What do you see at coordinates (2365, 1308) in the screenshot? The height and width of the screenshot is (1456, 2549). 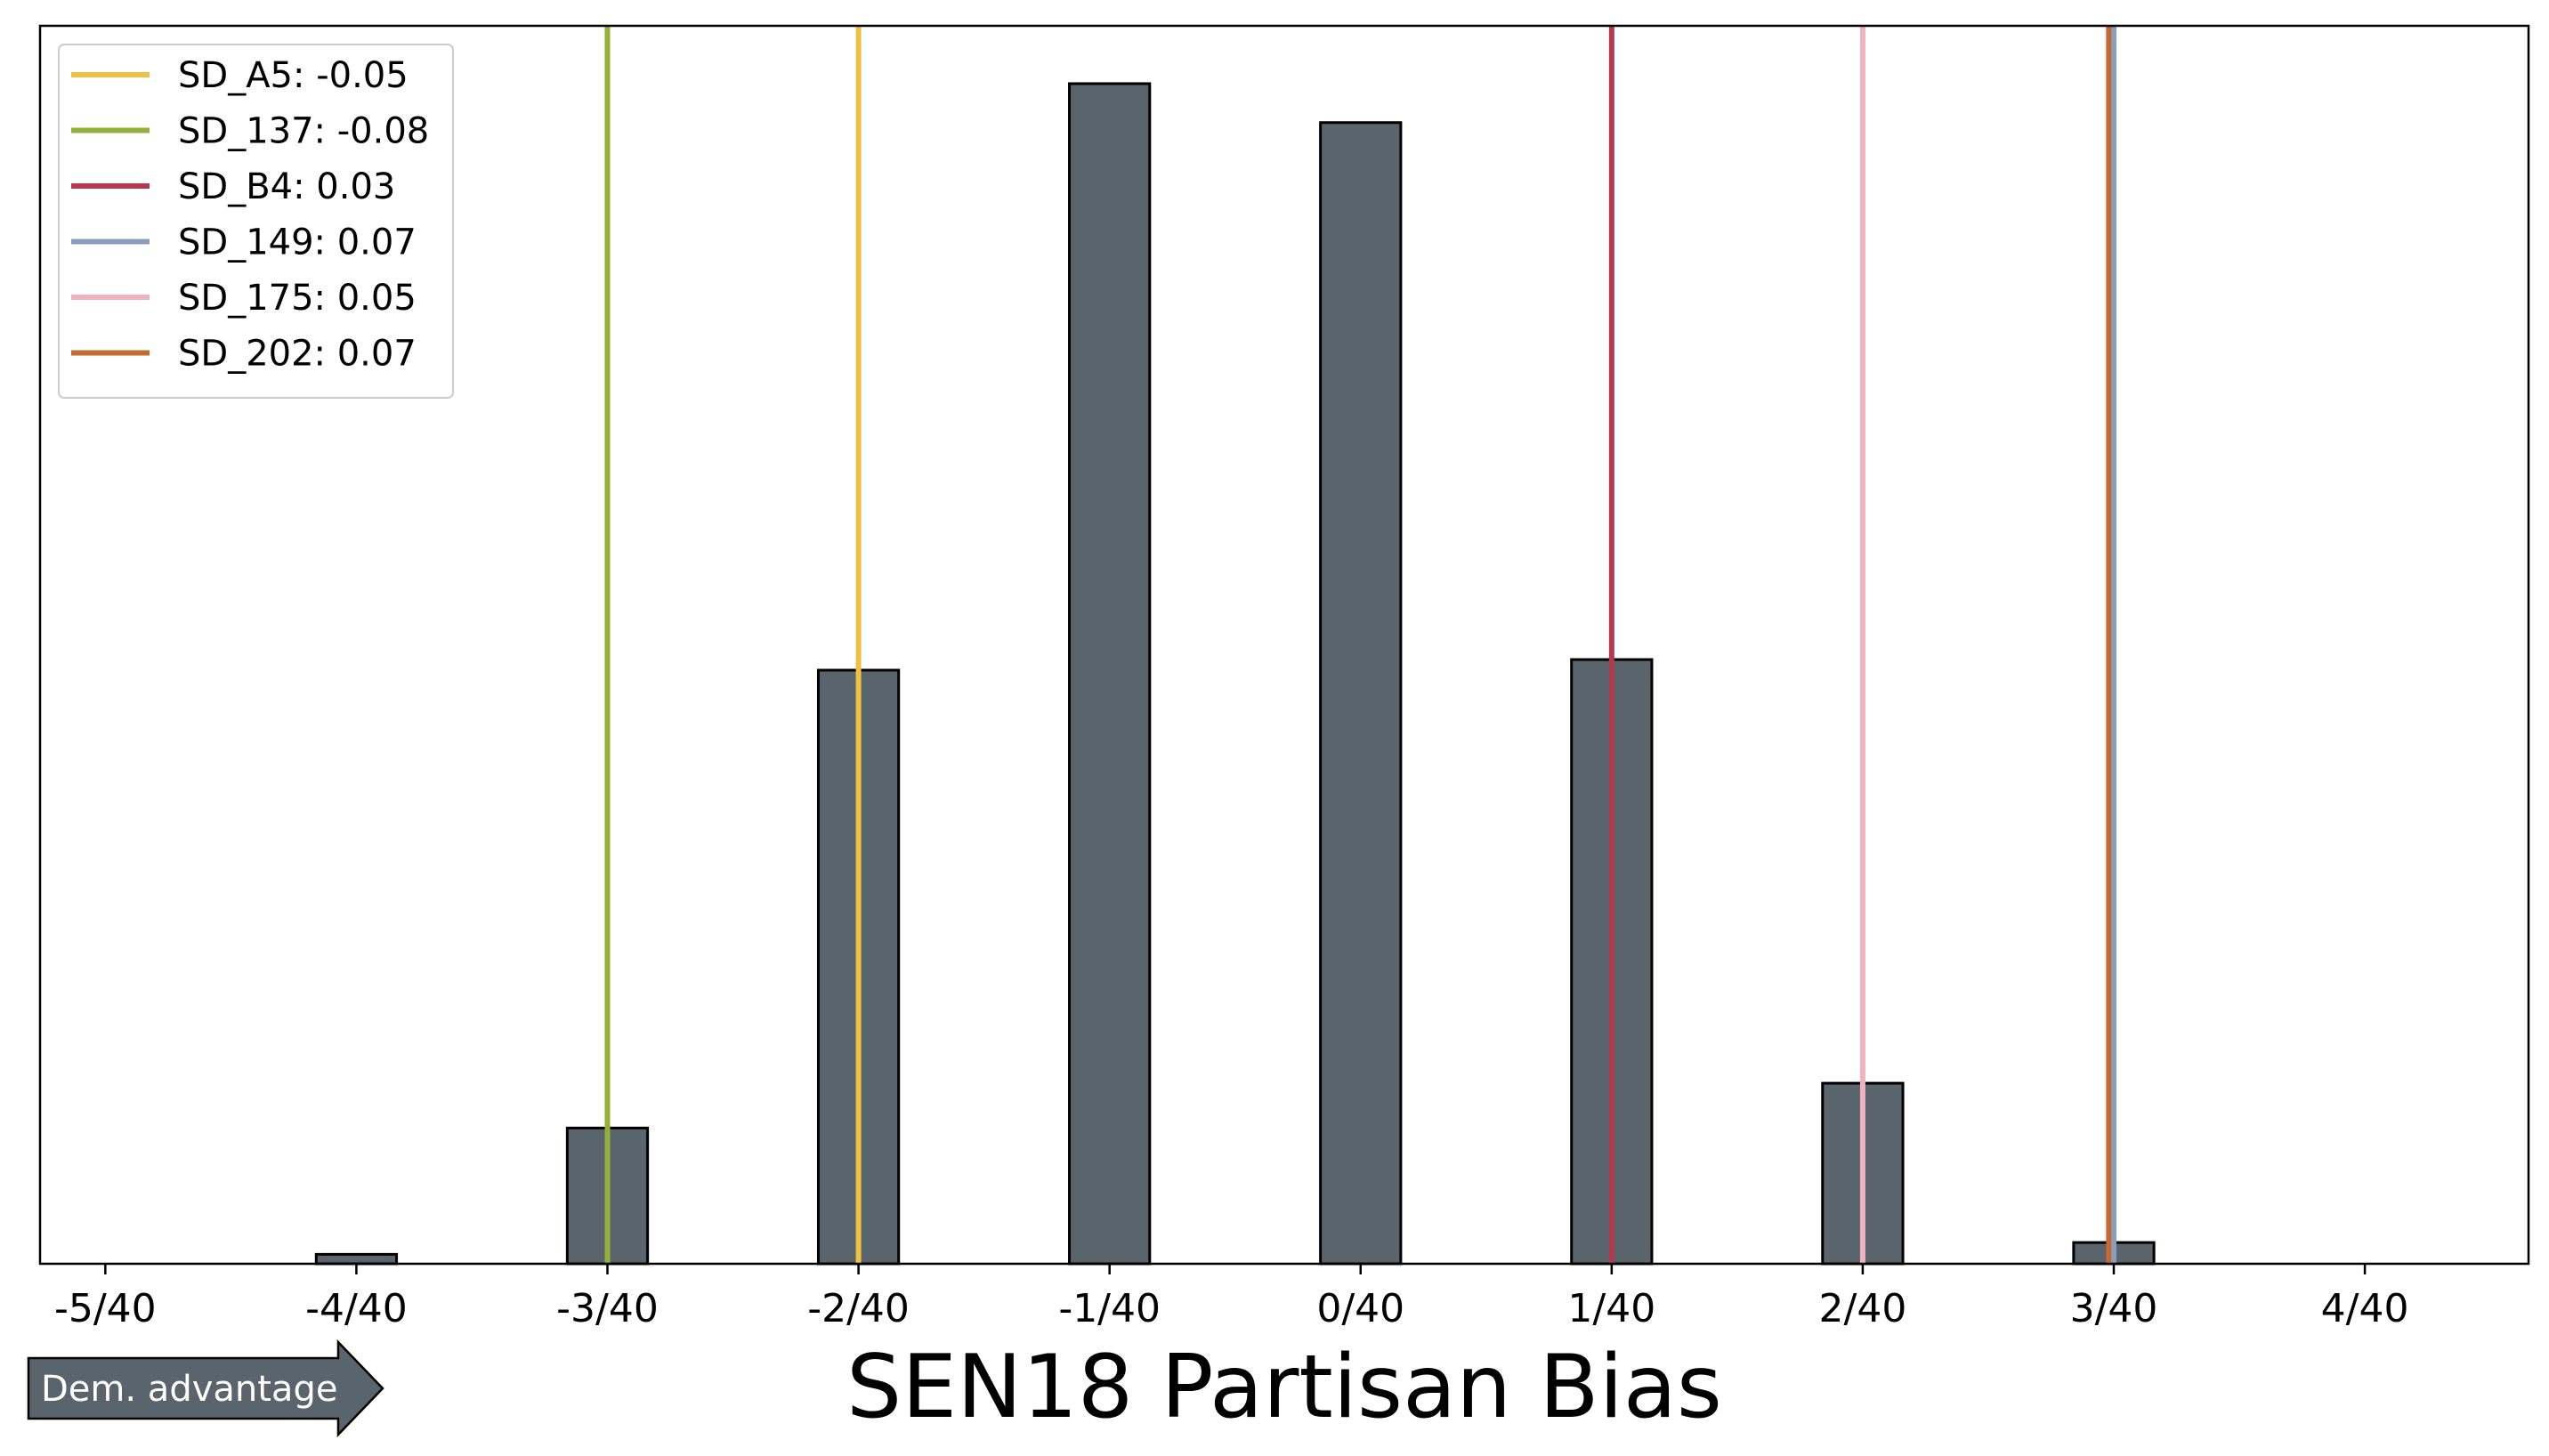 I see `x-tick-label: 4/40` at bounding box center [2365, 1308].